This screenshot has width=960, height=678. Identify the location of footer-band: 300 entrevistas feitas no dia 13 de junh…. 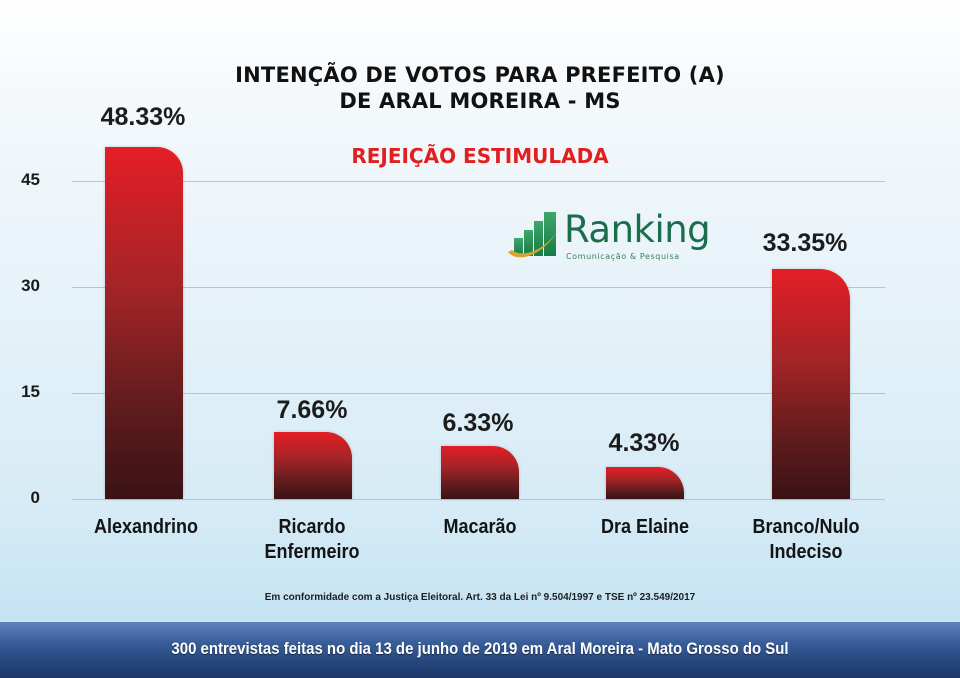
(480, 650).